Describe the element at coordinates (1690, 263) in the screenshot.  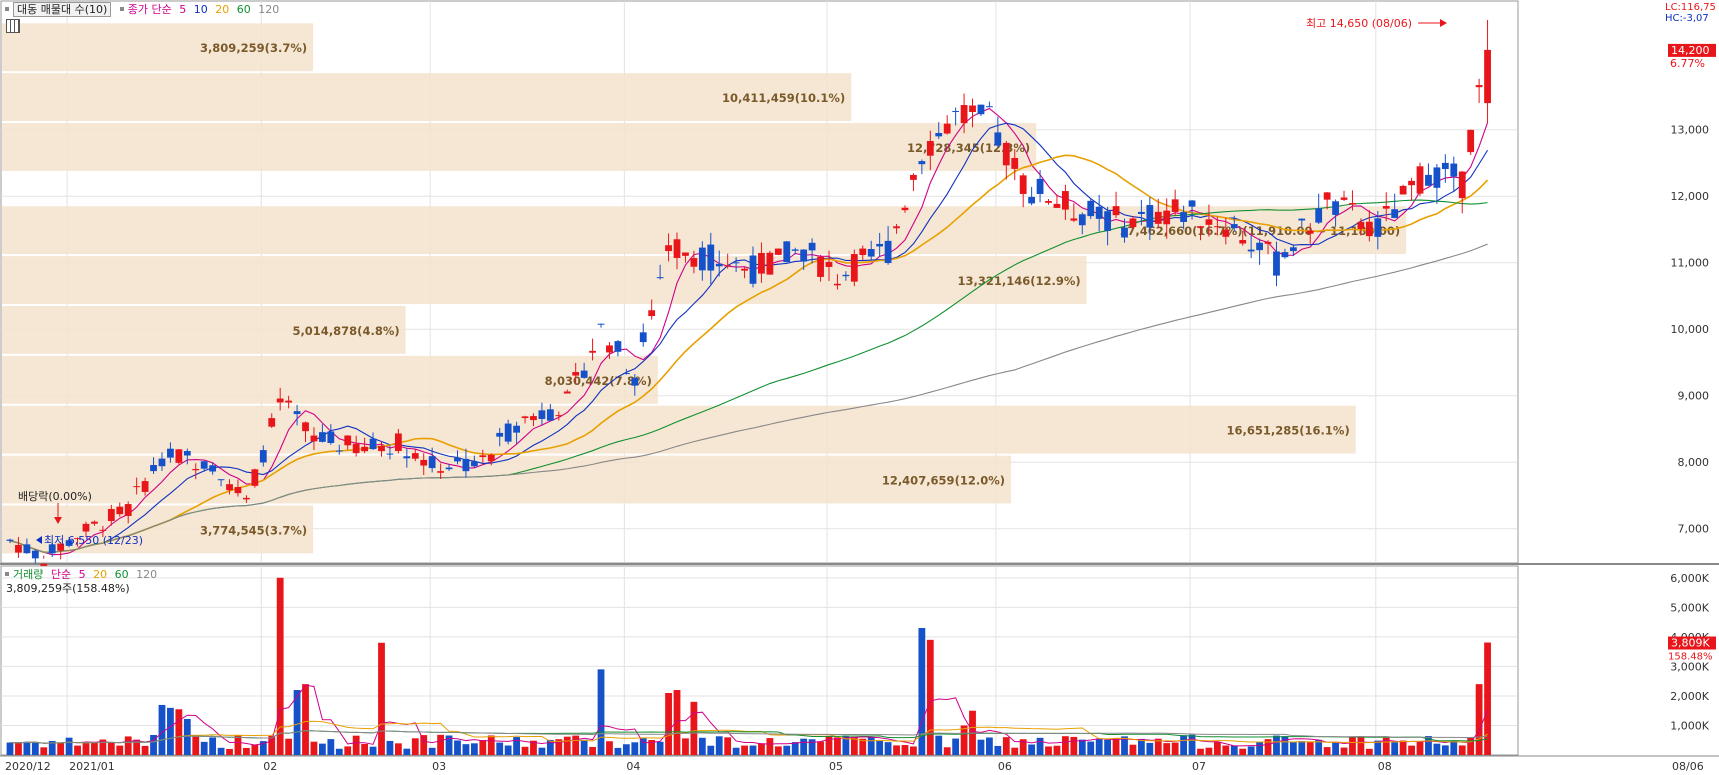
I see `price-tick-label: 11,000` at that location.